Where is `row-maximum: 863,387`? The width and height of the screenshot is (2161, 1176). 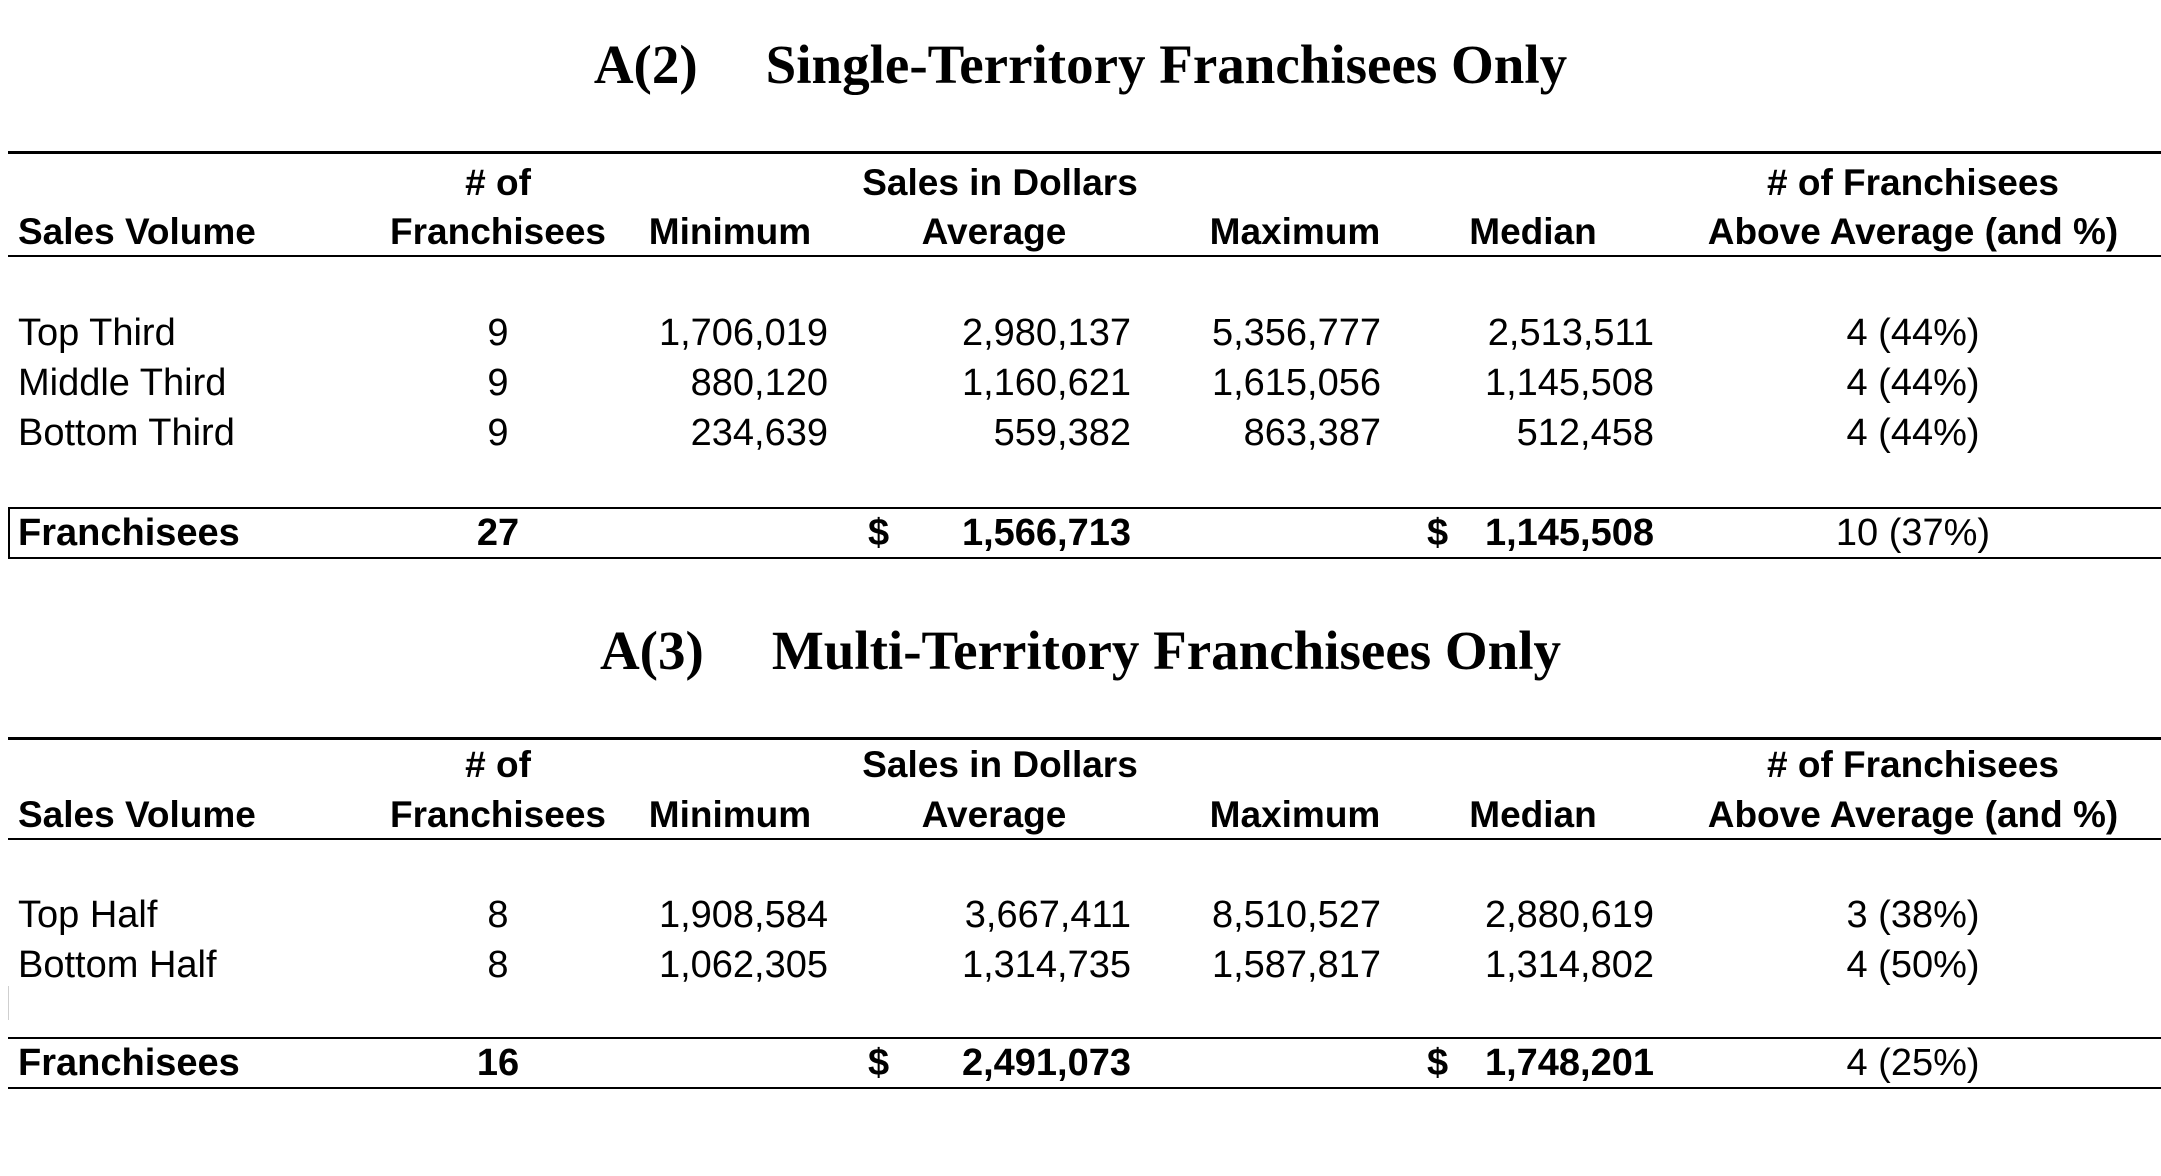
row-maximum: 863,387 is located at coordinates (1312, 433).